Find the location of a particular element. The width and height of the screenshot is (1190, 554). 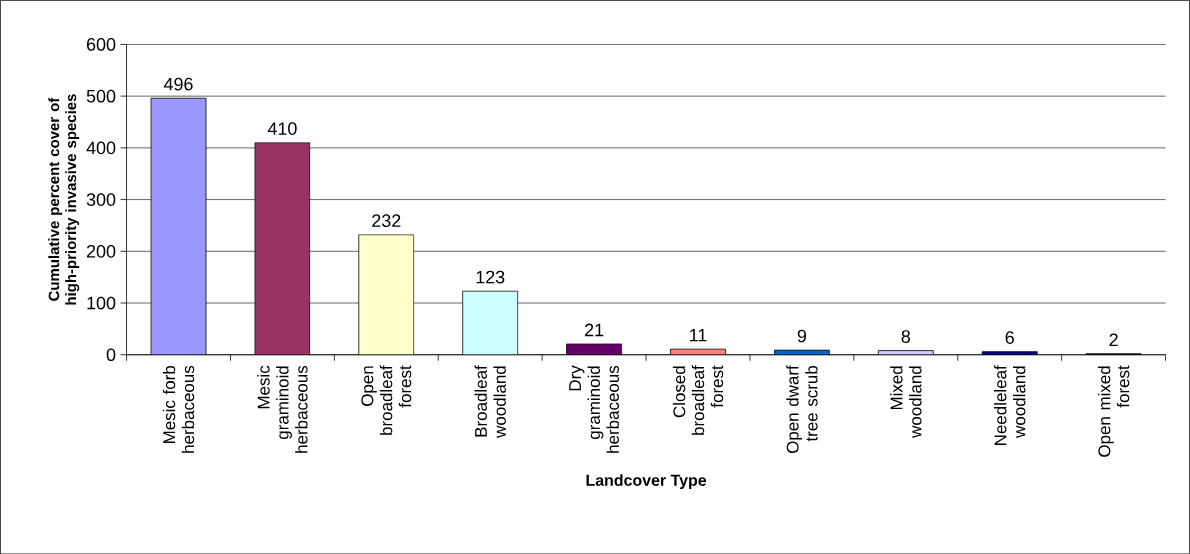

x-tick-label: Mesic graminoid herbaceous is located at coordinates (282, 409).